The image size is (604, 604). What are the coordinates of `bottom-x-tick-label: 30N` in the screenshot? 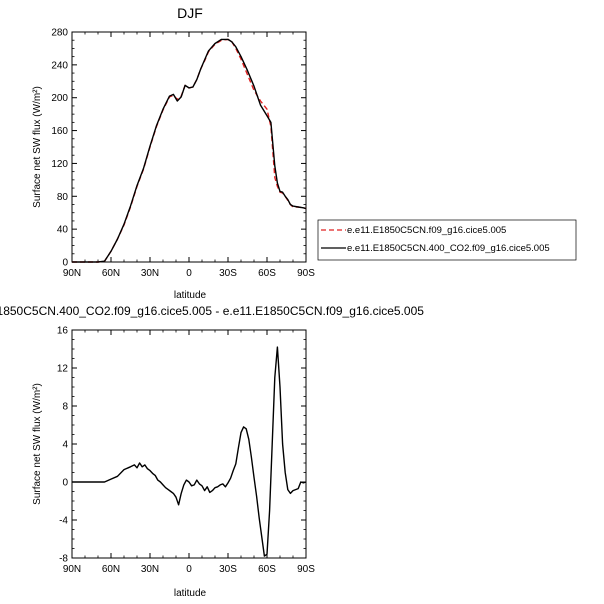 It's located at (150, 569).